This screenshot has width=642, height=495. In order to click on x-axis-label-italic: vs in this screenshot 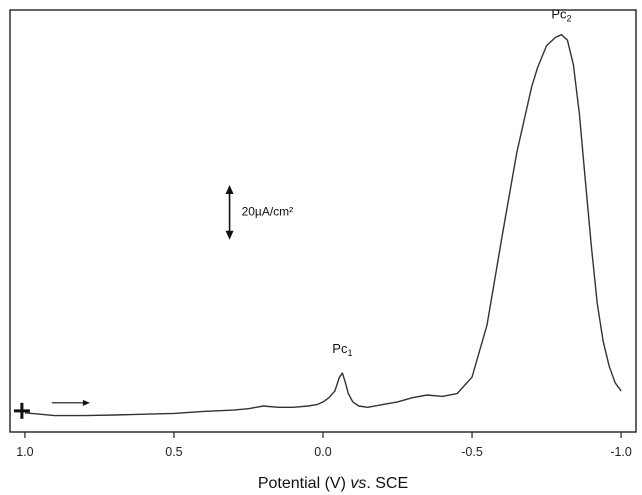, I will do `click(358, 483)`.